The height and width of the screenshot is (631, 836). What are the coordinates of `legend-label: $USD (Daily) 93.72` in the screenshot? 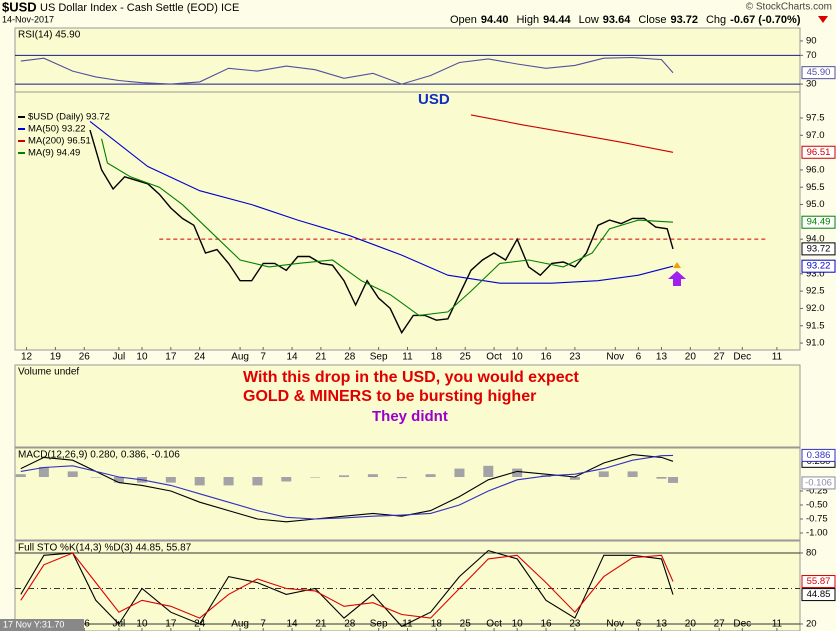 It's located at (69, 117).